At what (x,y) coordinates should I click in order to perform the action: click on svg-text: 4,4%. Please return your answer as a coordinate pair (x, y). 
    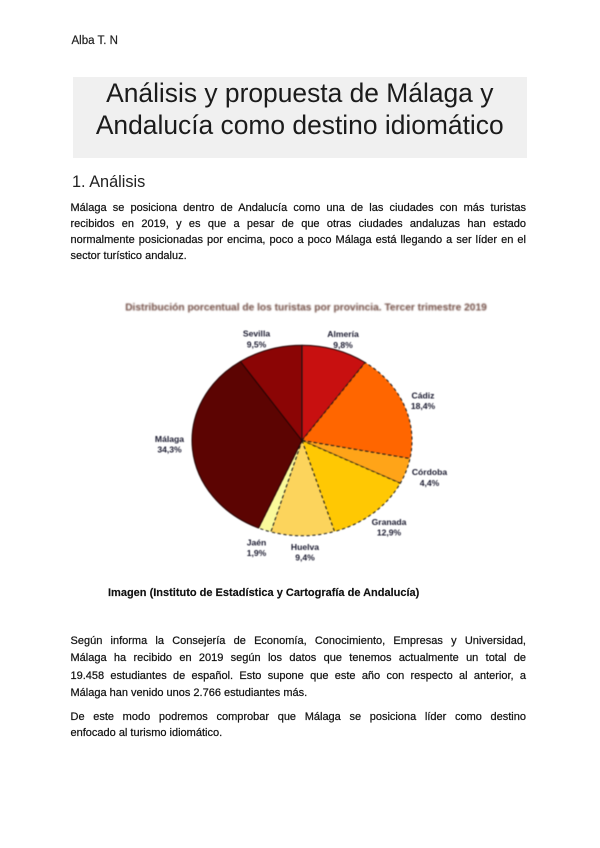
    Looking at the image, I should click on (430, 483).